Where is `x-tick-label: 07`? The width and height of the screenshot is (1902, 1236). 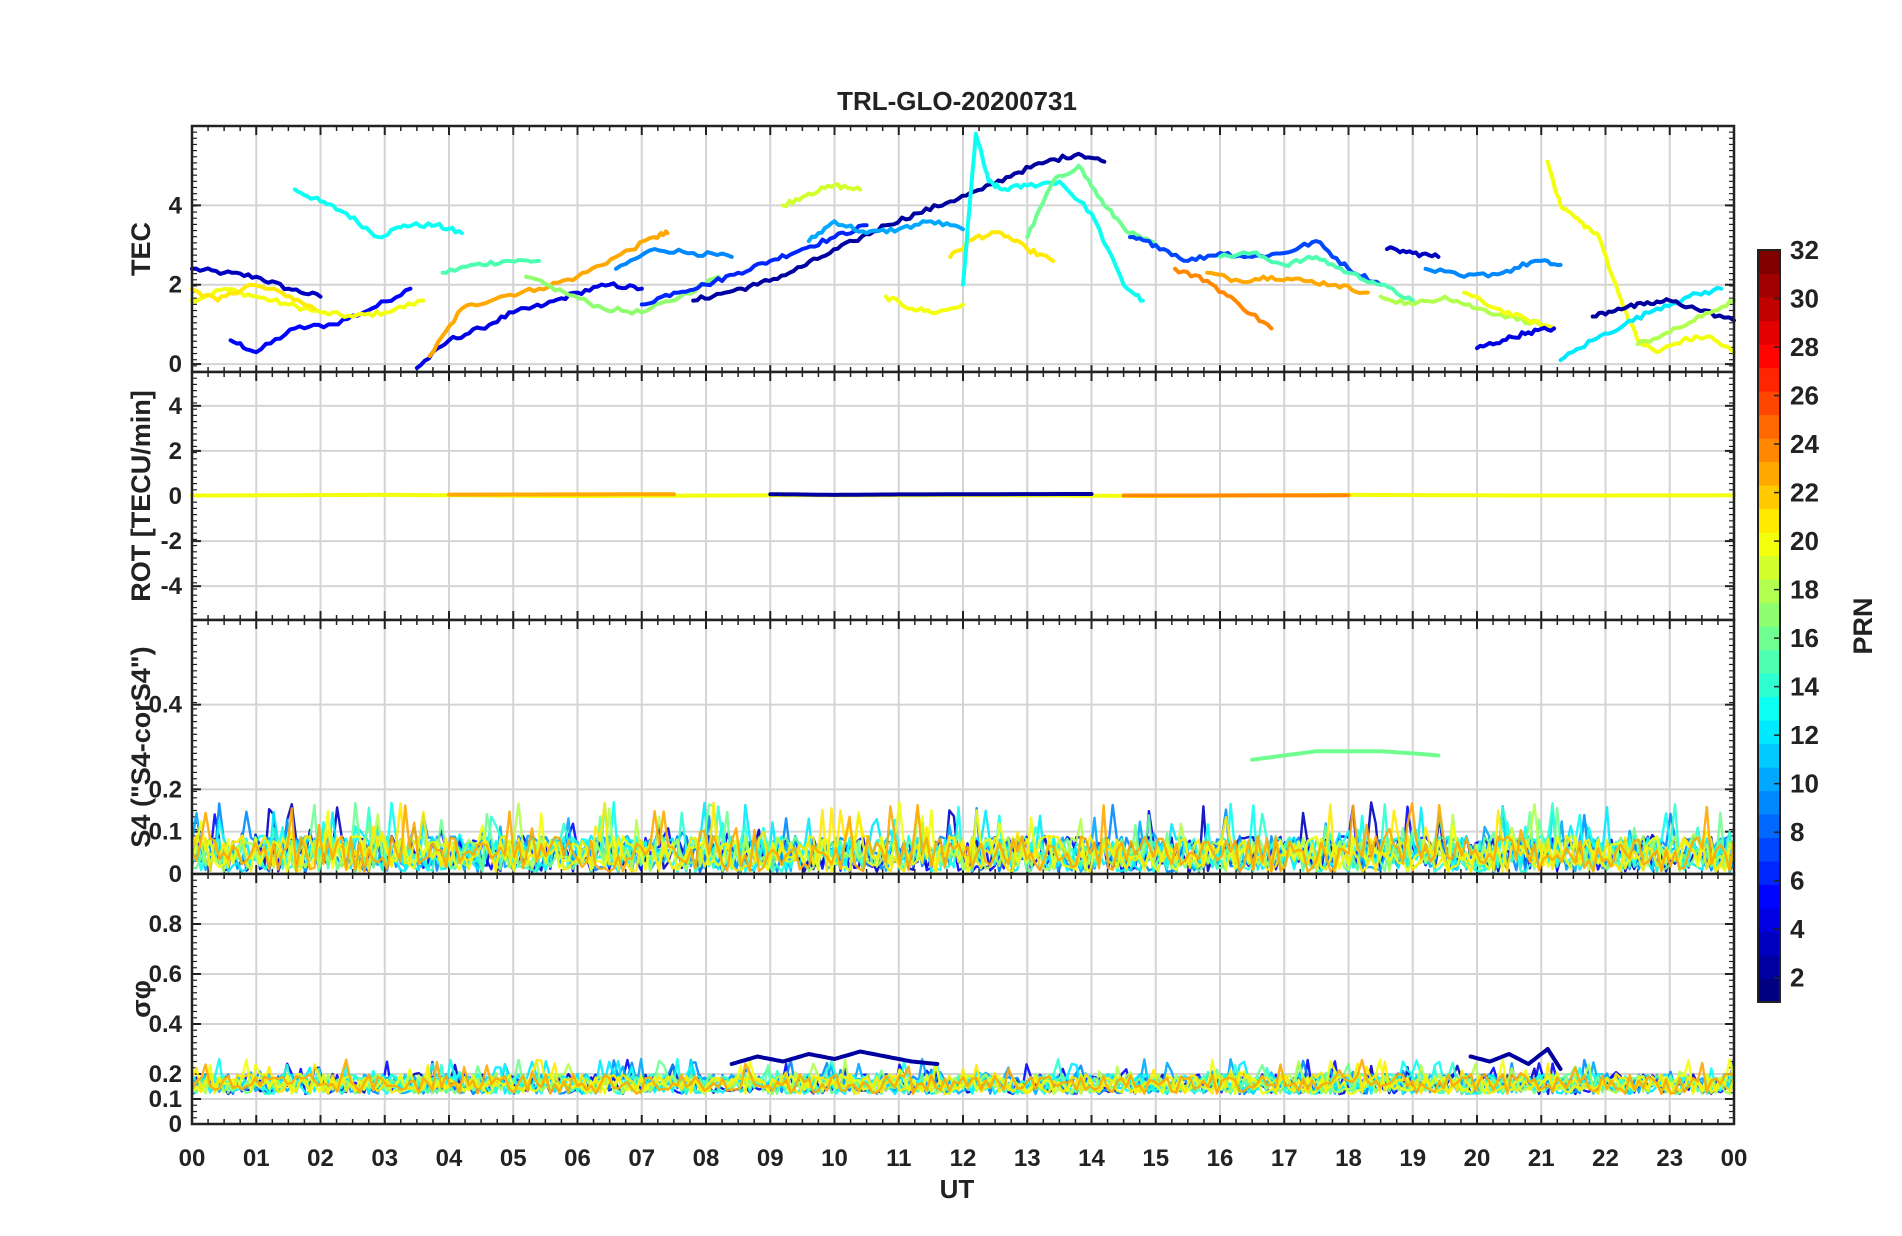 x-tick-label: 07 is located at coordinates (641, 1158).